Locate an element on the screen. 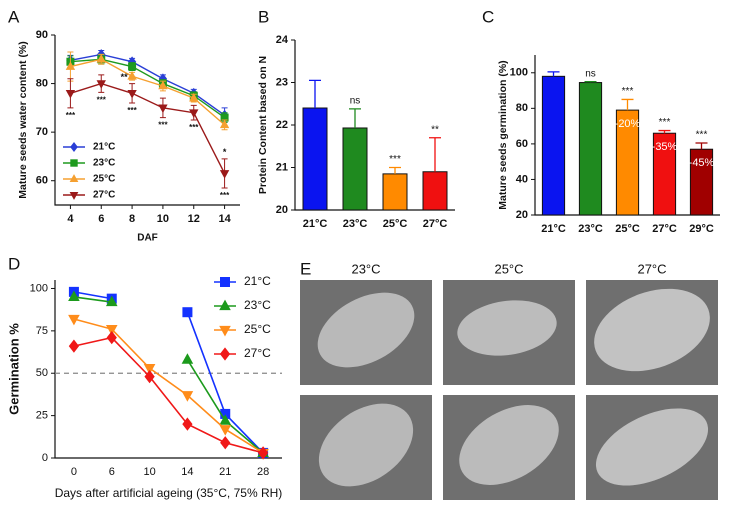  x-axis-label: DAF is located at coordinates (147, 238).